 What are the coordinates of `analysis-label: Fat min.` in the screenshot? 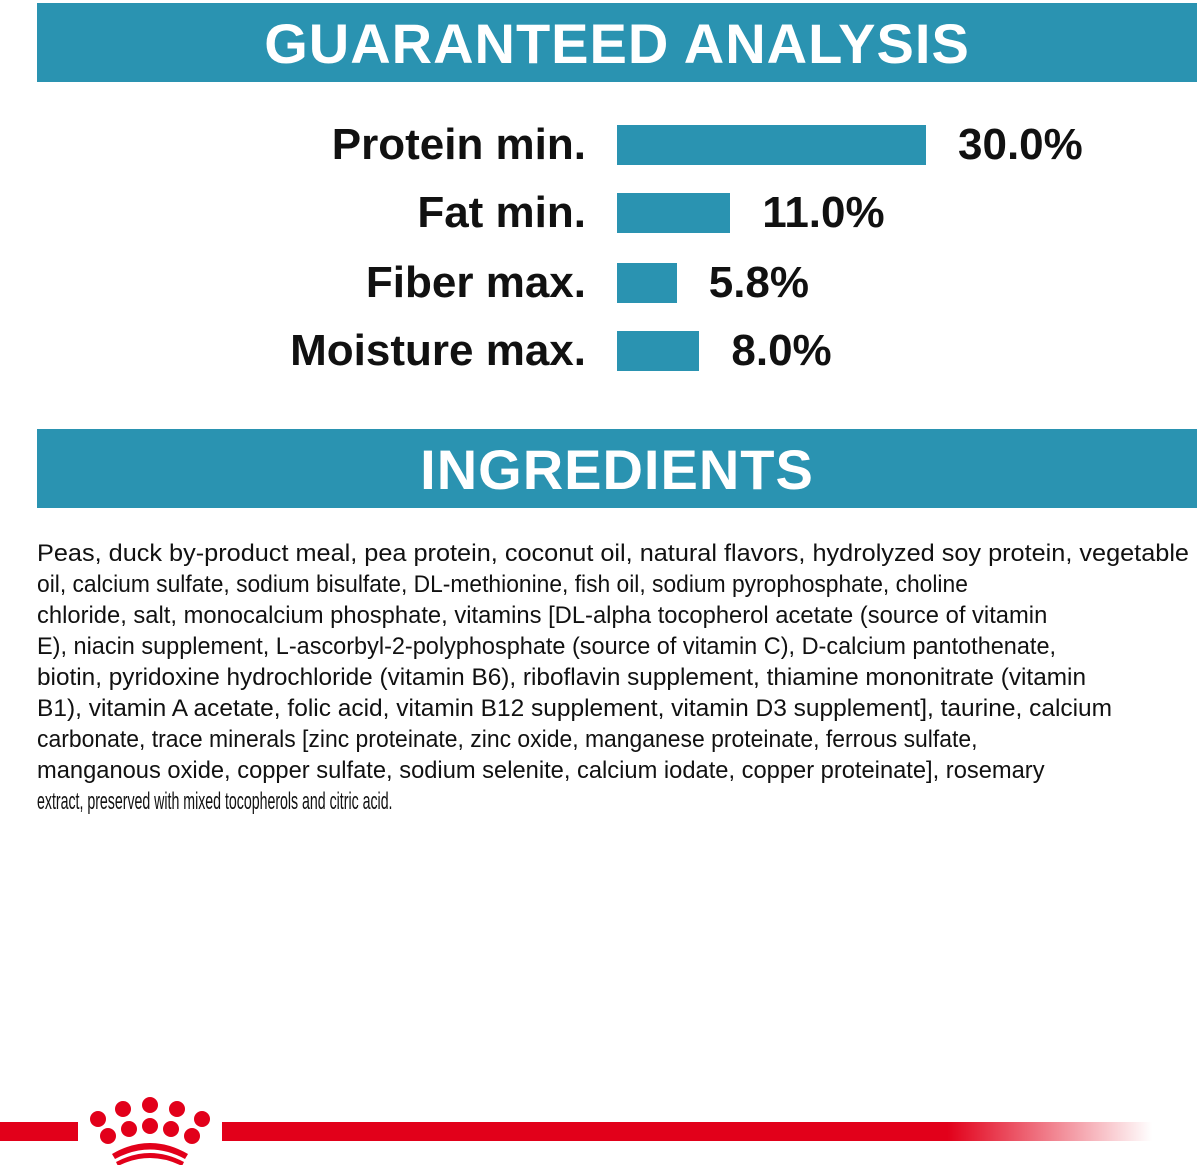 It's located at (501, 212).